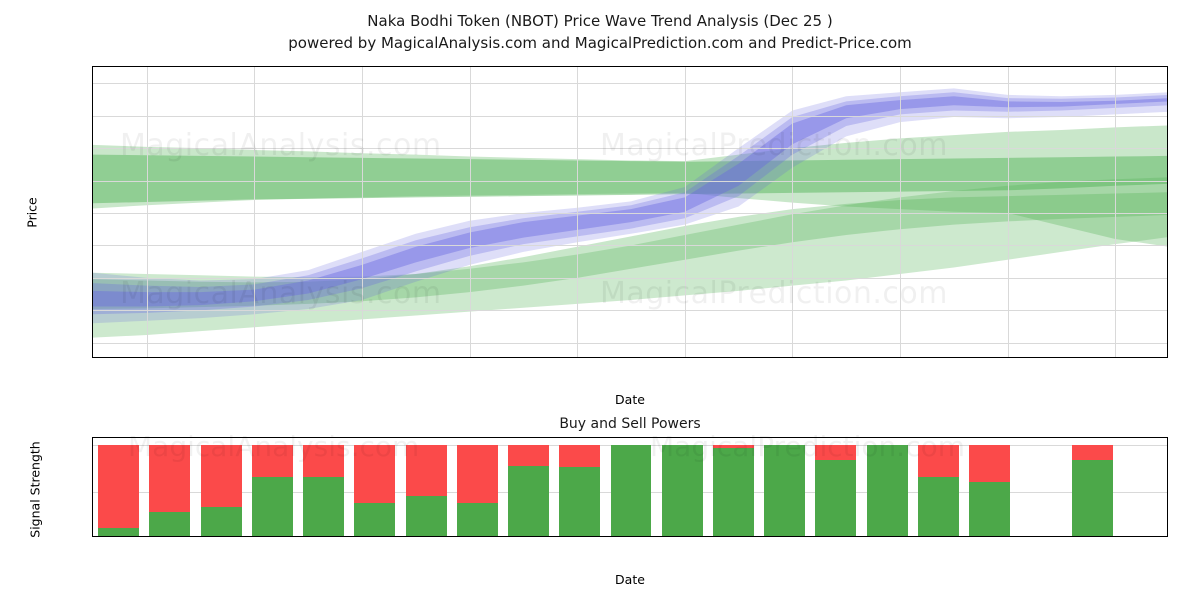  What do you see at coordinates (630, 399) in the screenshot?
I see `x-axis-title-price: Date` at bounding box center [630, 399].